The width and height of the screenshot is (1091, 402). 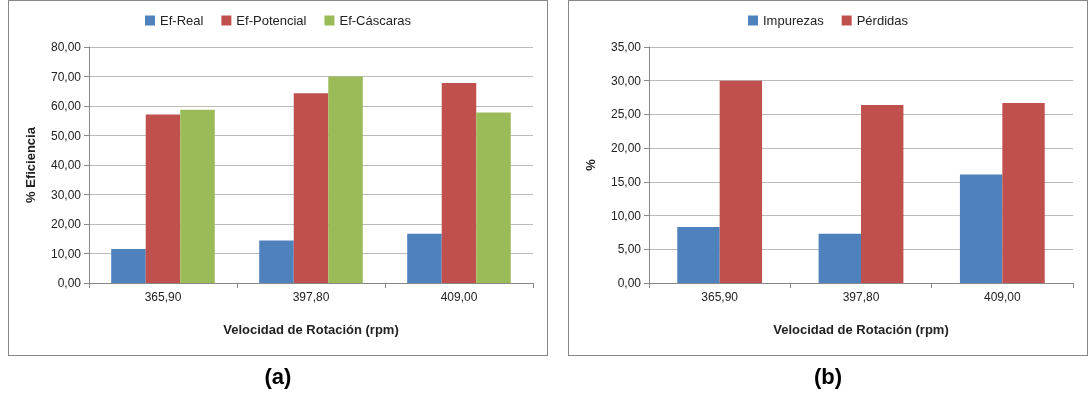 I want to click on y-tick-label: 70,00, so click(x=66, y=76).